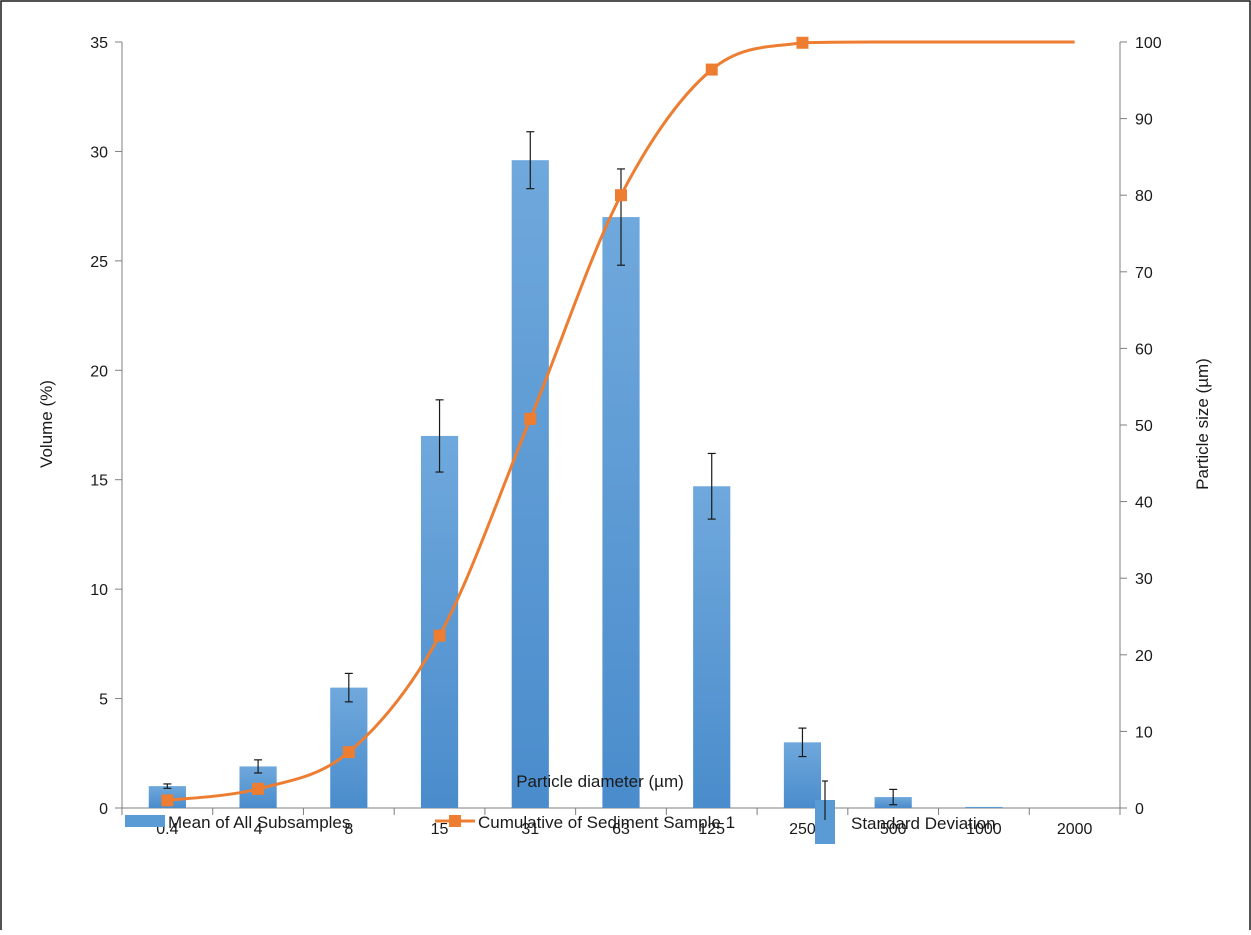 The width and height of the screenshot is (1251, 935). I want to click on x-tick-label: 500, so click(893, 829).